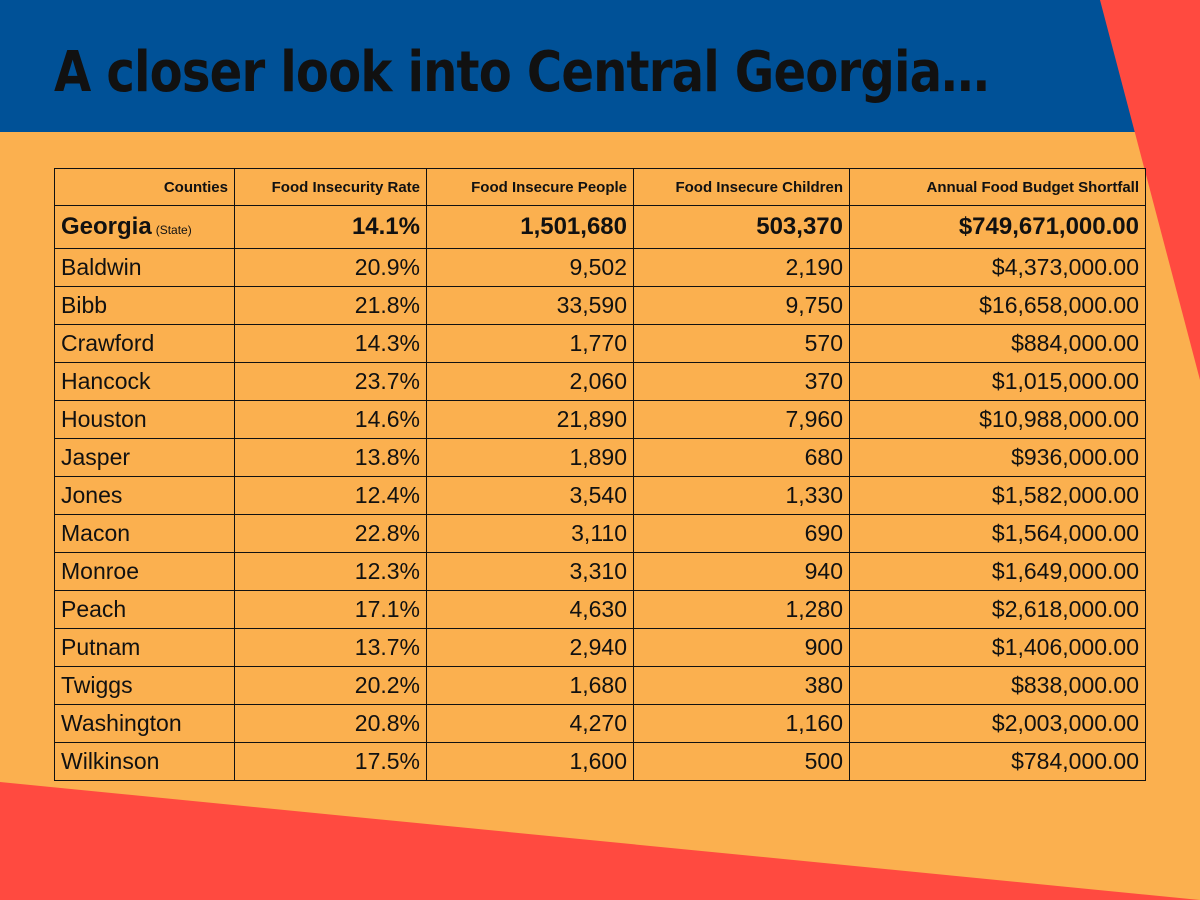  Describe the element at coordinates (530, 381) in the screenshot. I see `people-cell: 2,060` at that location.